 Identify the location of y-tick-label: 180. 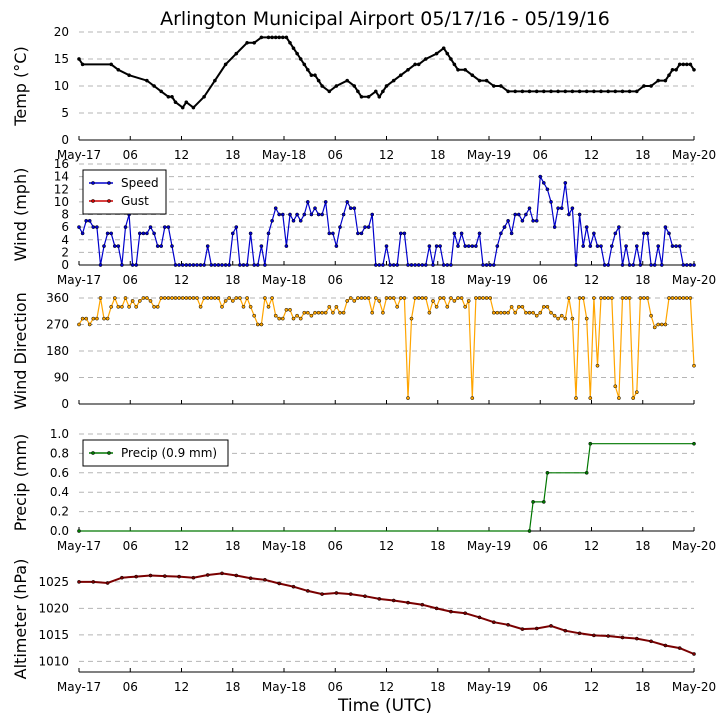
(57, 351).